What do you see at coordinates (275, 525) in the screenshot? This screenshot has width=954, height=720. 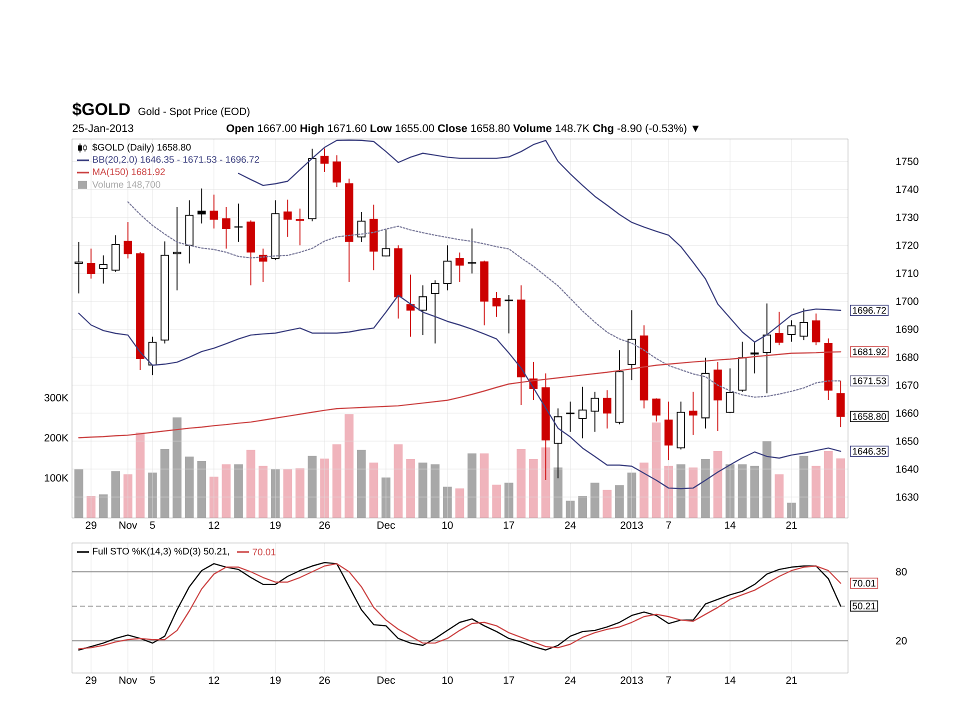 I see `x-tick-label: 19` at bounding box center [275, 525].